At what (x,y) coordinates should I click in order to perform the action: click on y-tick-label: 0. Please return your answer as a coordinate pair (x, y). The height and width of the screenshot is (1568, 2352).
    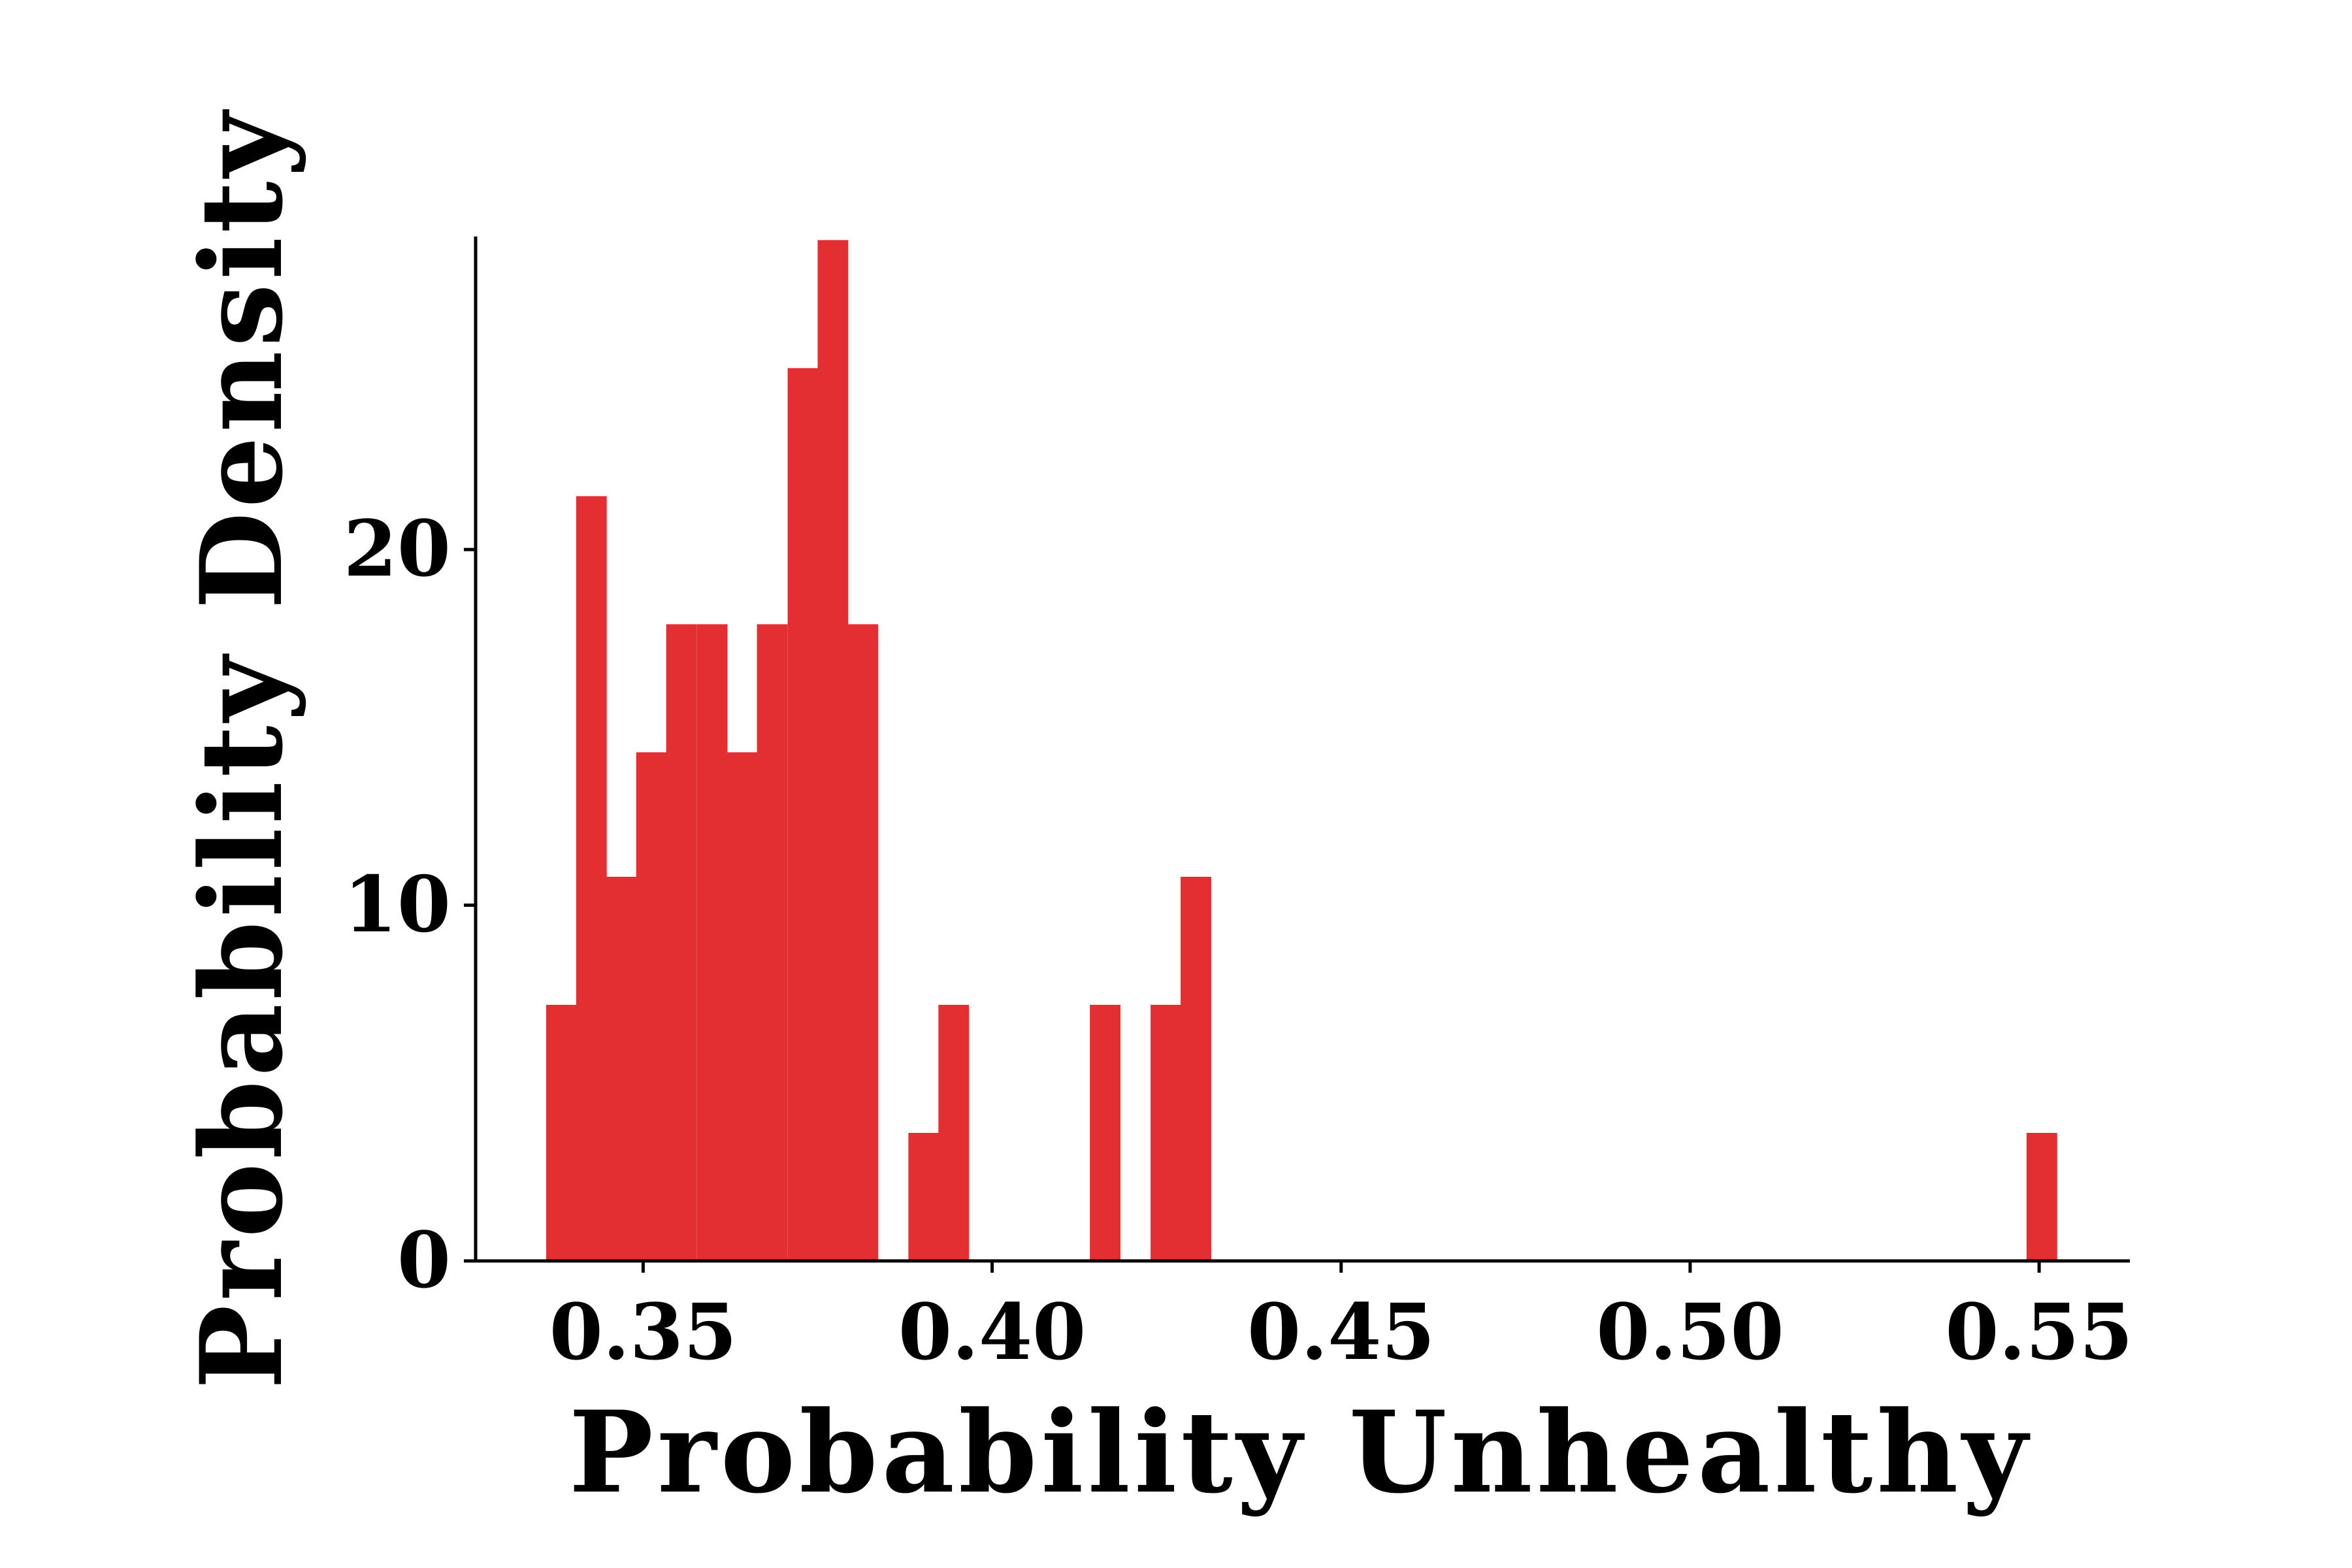
    Looking at the image, I should click on (424, 1260).